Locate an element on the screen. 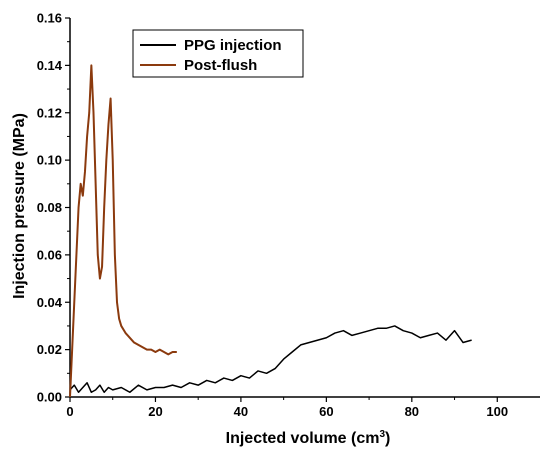 Image resolution: width=550 pixels, height=461 pixels. x-axis-title-main: Injected volume (cm is located at coordinates (303, 438).